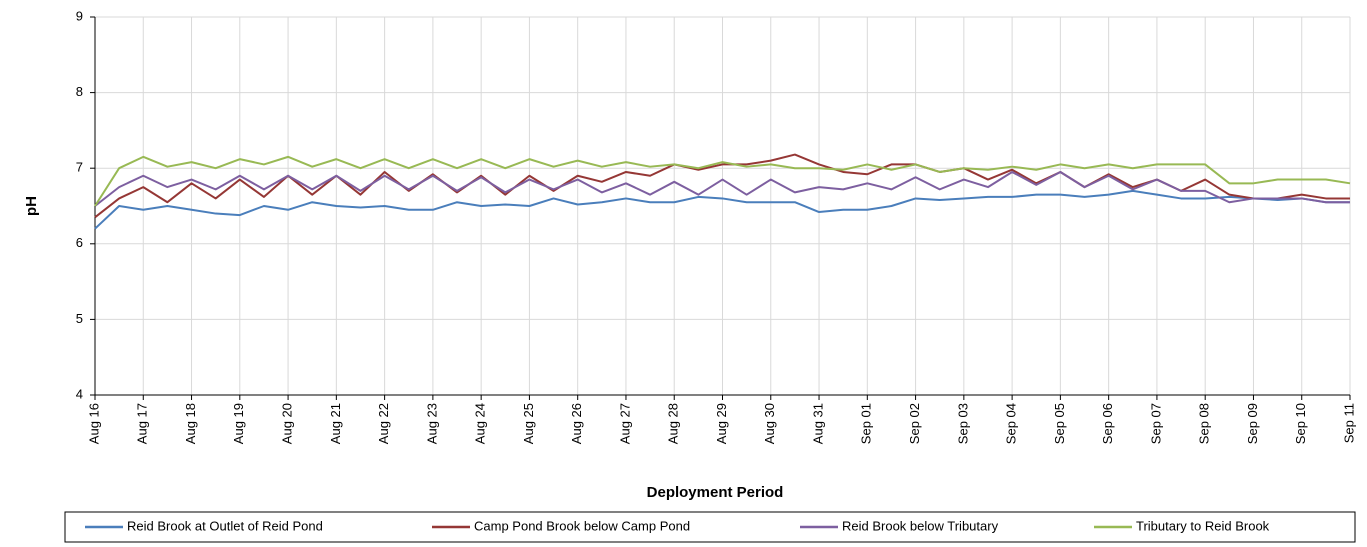 This screenshot has height=547, width=1367. What do you see at coordinates (335, 423) in the screenshot?
I see `x-tick-label: Aug 21` at bounding box center [335, 423].